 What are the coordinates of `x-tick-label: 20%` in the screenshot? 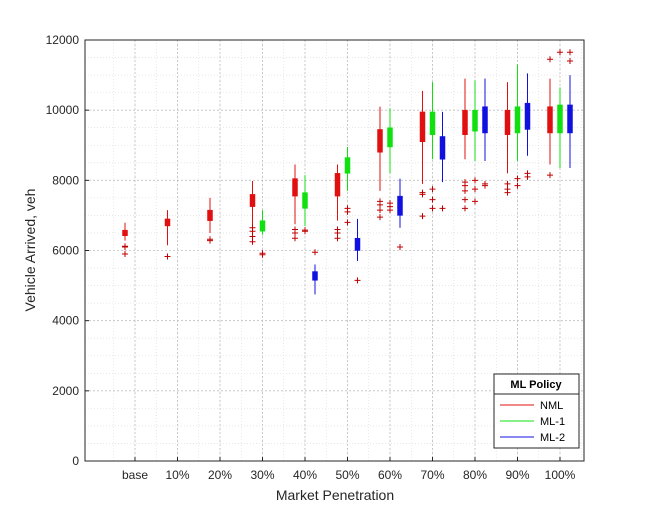 It's located at (220, 475).